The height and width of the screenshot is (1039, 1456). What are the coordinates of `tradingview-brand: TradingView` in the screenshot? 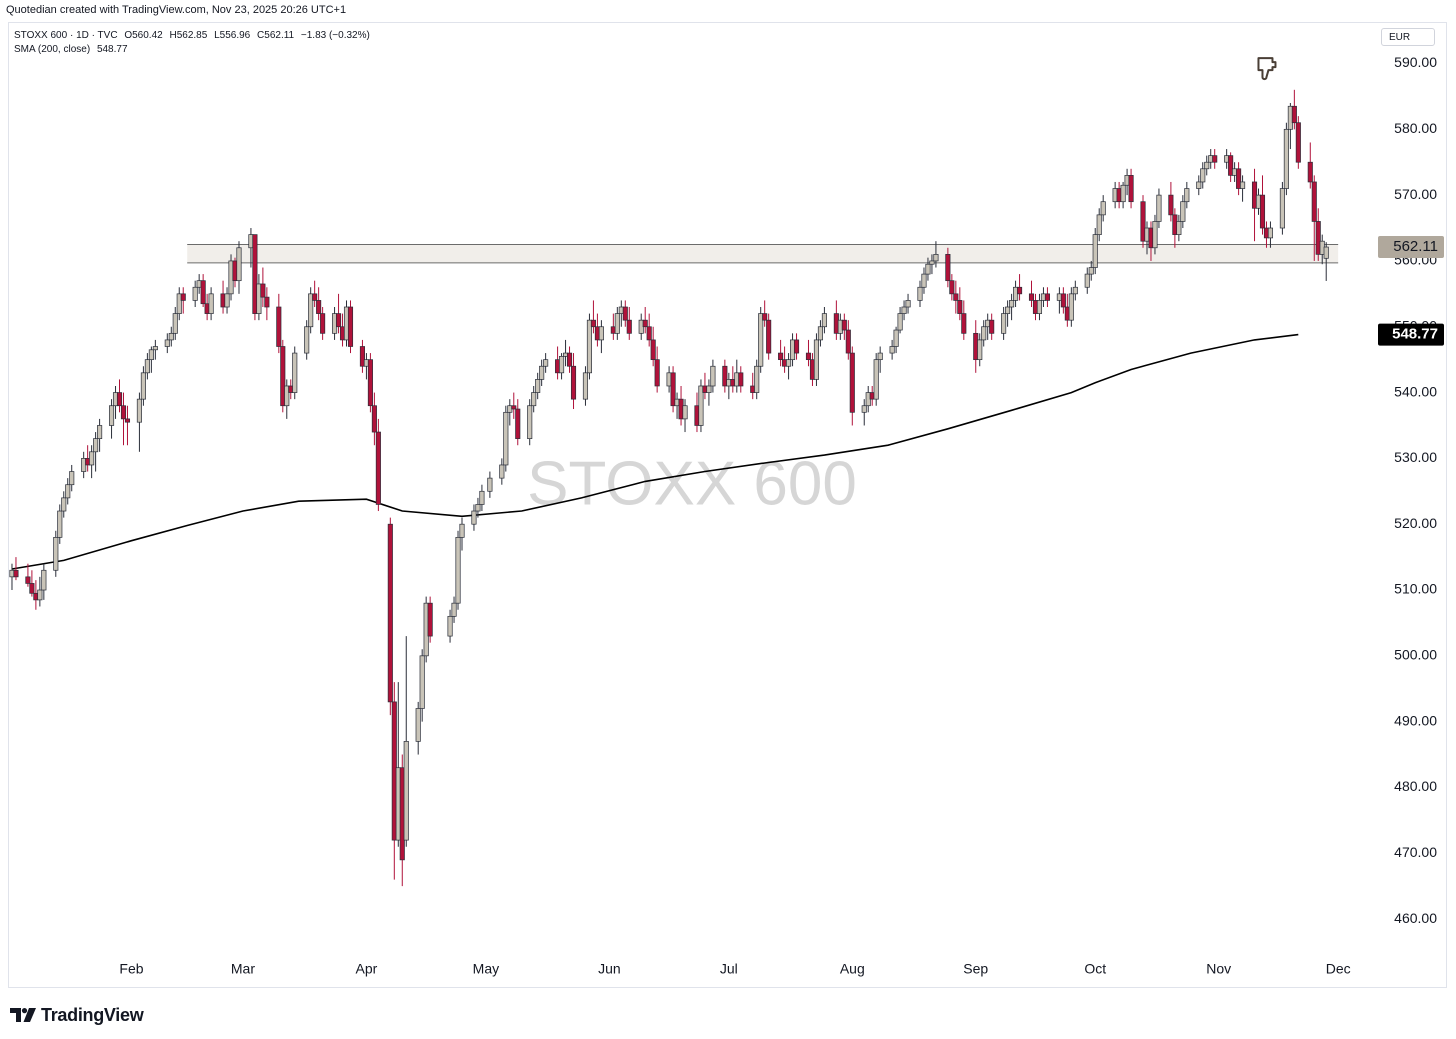 It's located at (77, 1015).